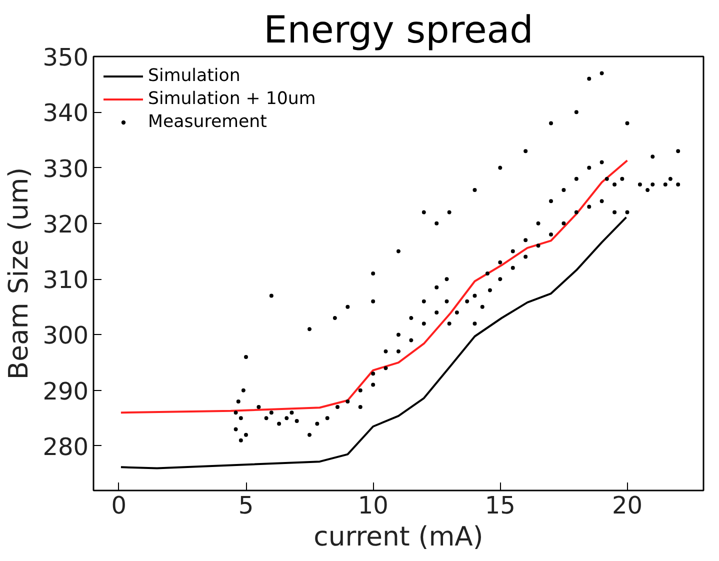 This screenshot has width=719, height=561. Describe the element at coordinates (65, 168) in the screenshot. I see `y-tick-label: 330` at that location.